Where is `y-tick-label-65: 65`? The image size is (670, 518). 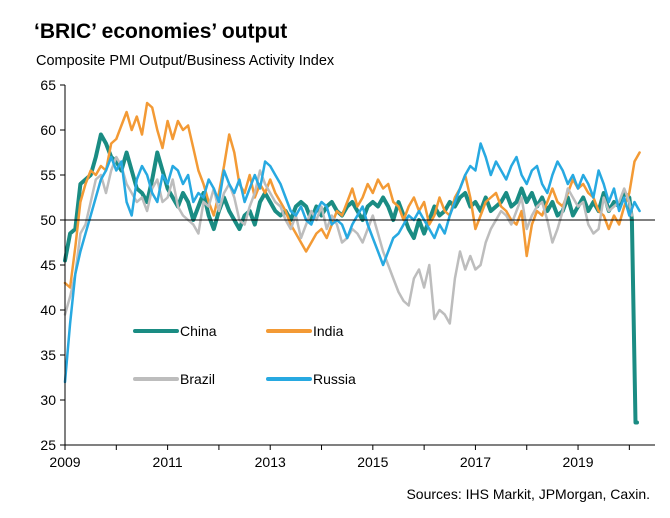
y-tick-label-65: 65 is located at coordinates (48, 85).